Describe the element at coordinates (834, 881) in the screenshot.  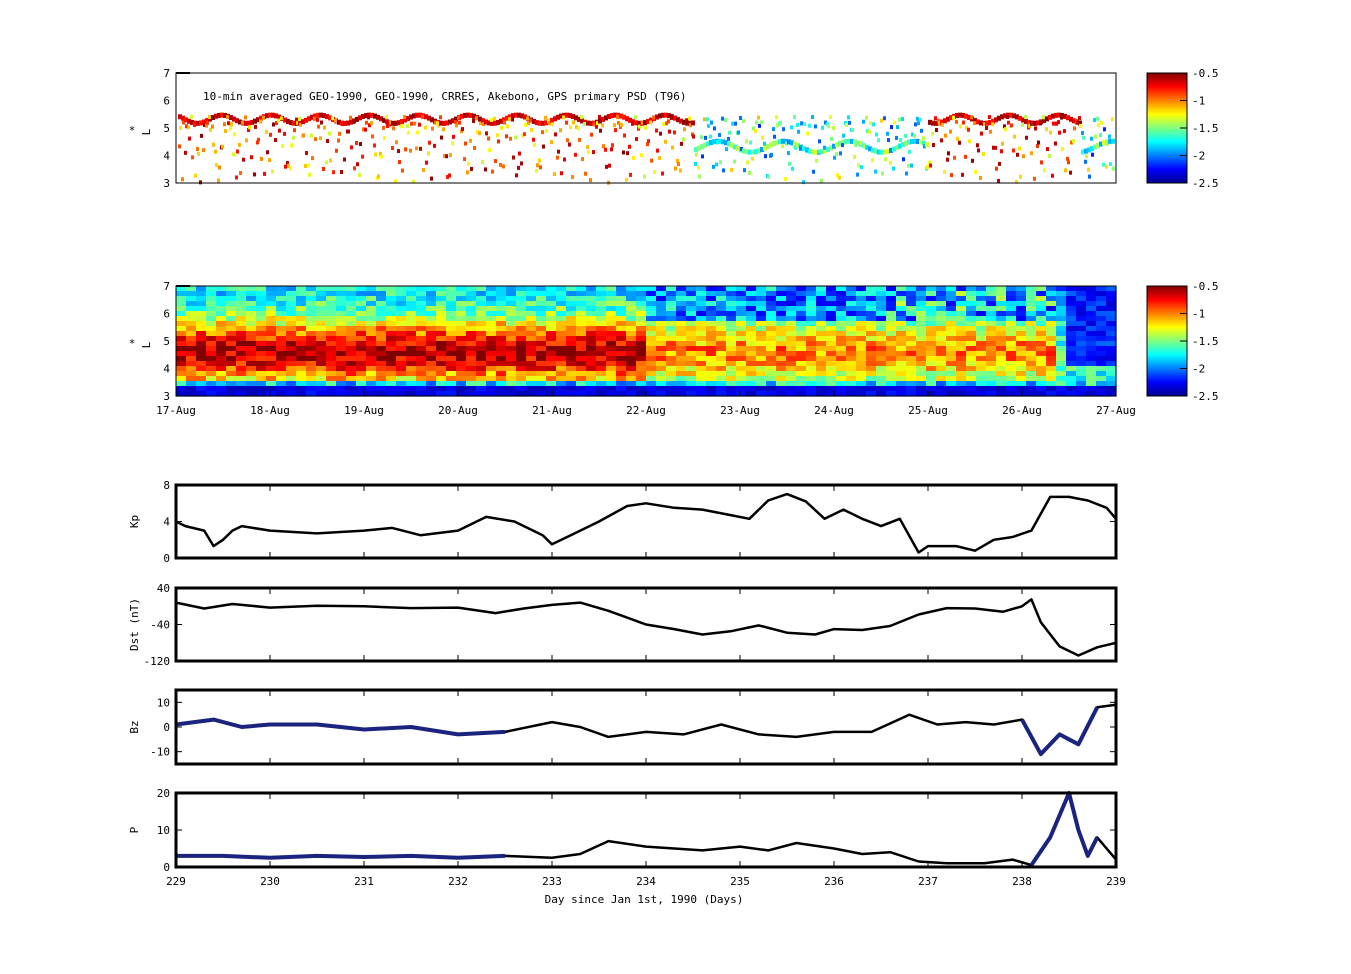
I see `day-tick-label: 236` at that location.